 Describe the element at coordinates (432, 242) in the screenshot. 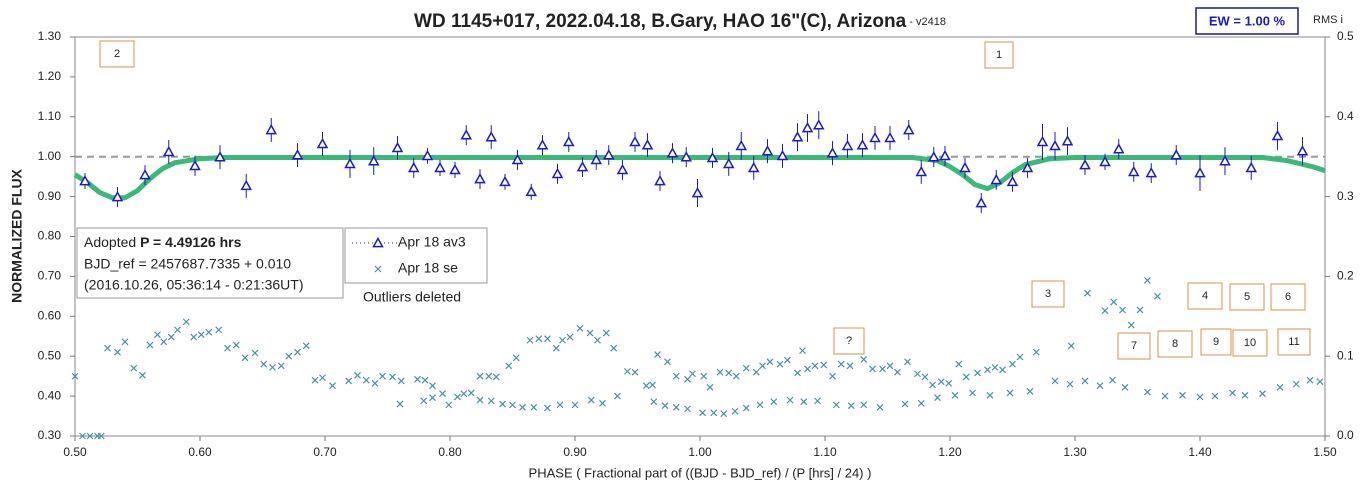

I see `legend-label: Apr 18 av3` at that location.